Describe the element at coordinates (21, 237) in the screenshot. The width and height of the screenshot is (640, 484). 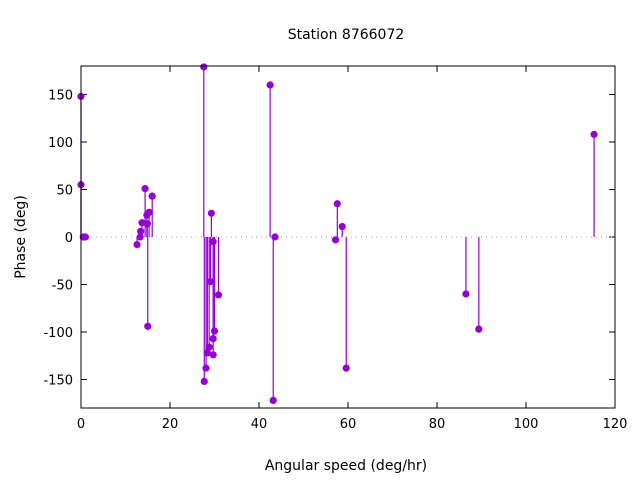
I see `y-axis-label: Phase (deg)` at that location.